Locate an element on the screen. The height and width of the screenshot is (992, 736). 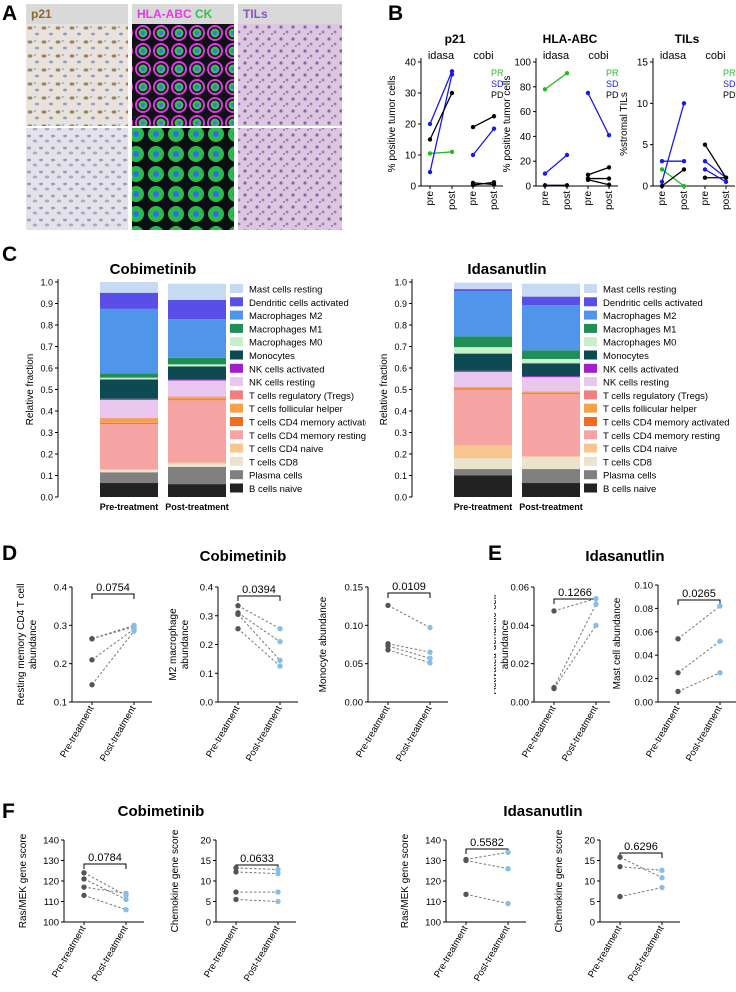
y-tick-label: 10 is located at coordinates (643, 104).